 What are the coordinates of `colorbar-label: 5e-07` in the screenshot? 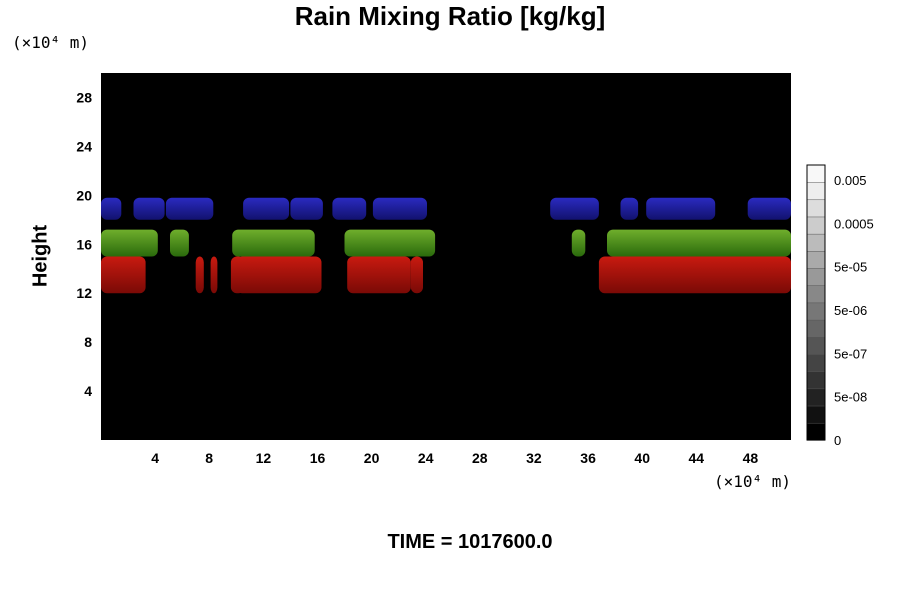 It's located at (850, 353).